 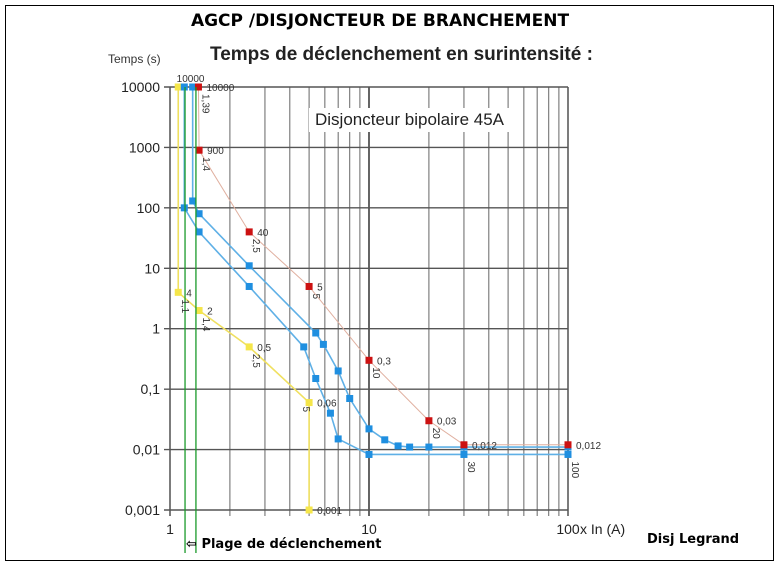 What do you see at coordinates (191, 544) in the screenshot?
I see `arrow-left-outline-icon: ⇦` at bounding box center [191, 544].